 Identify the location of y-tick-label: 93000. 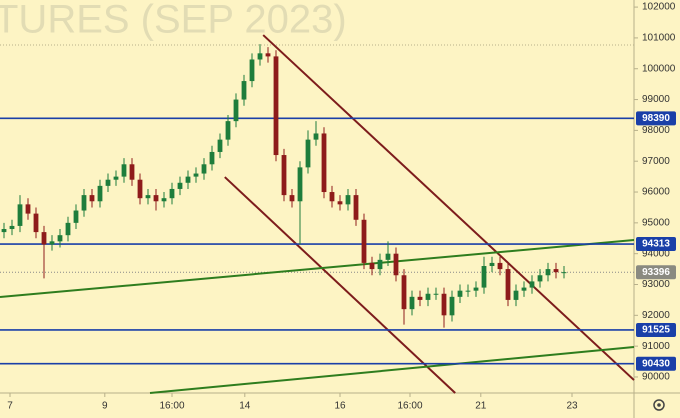
(656, 284).